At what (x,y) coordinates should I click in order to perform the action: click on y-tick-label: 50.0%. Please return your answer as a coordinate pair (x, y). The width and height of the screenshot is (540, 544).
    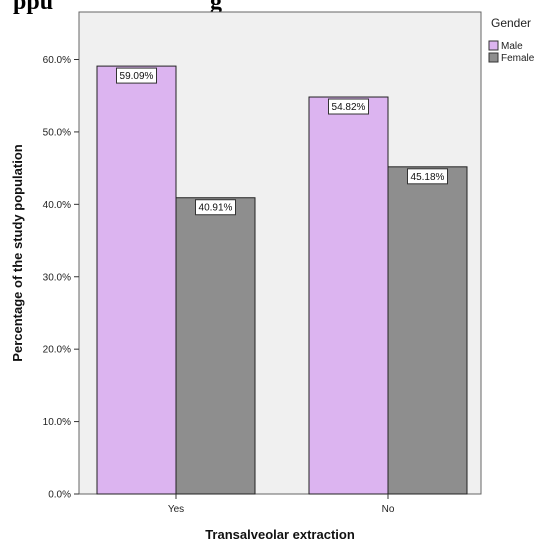
    Looking at the image, I should click on (57, 132).